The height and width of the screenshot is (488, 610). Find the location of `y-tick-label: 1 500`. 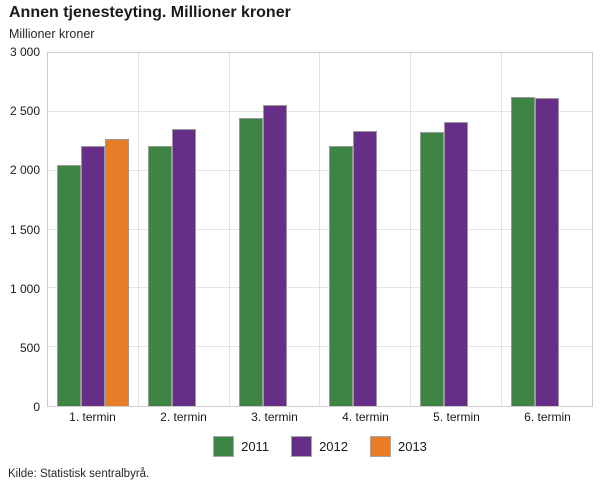

y-tick-label: 1 500 is located at coordinates (24, 229).